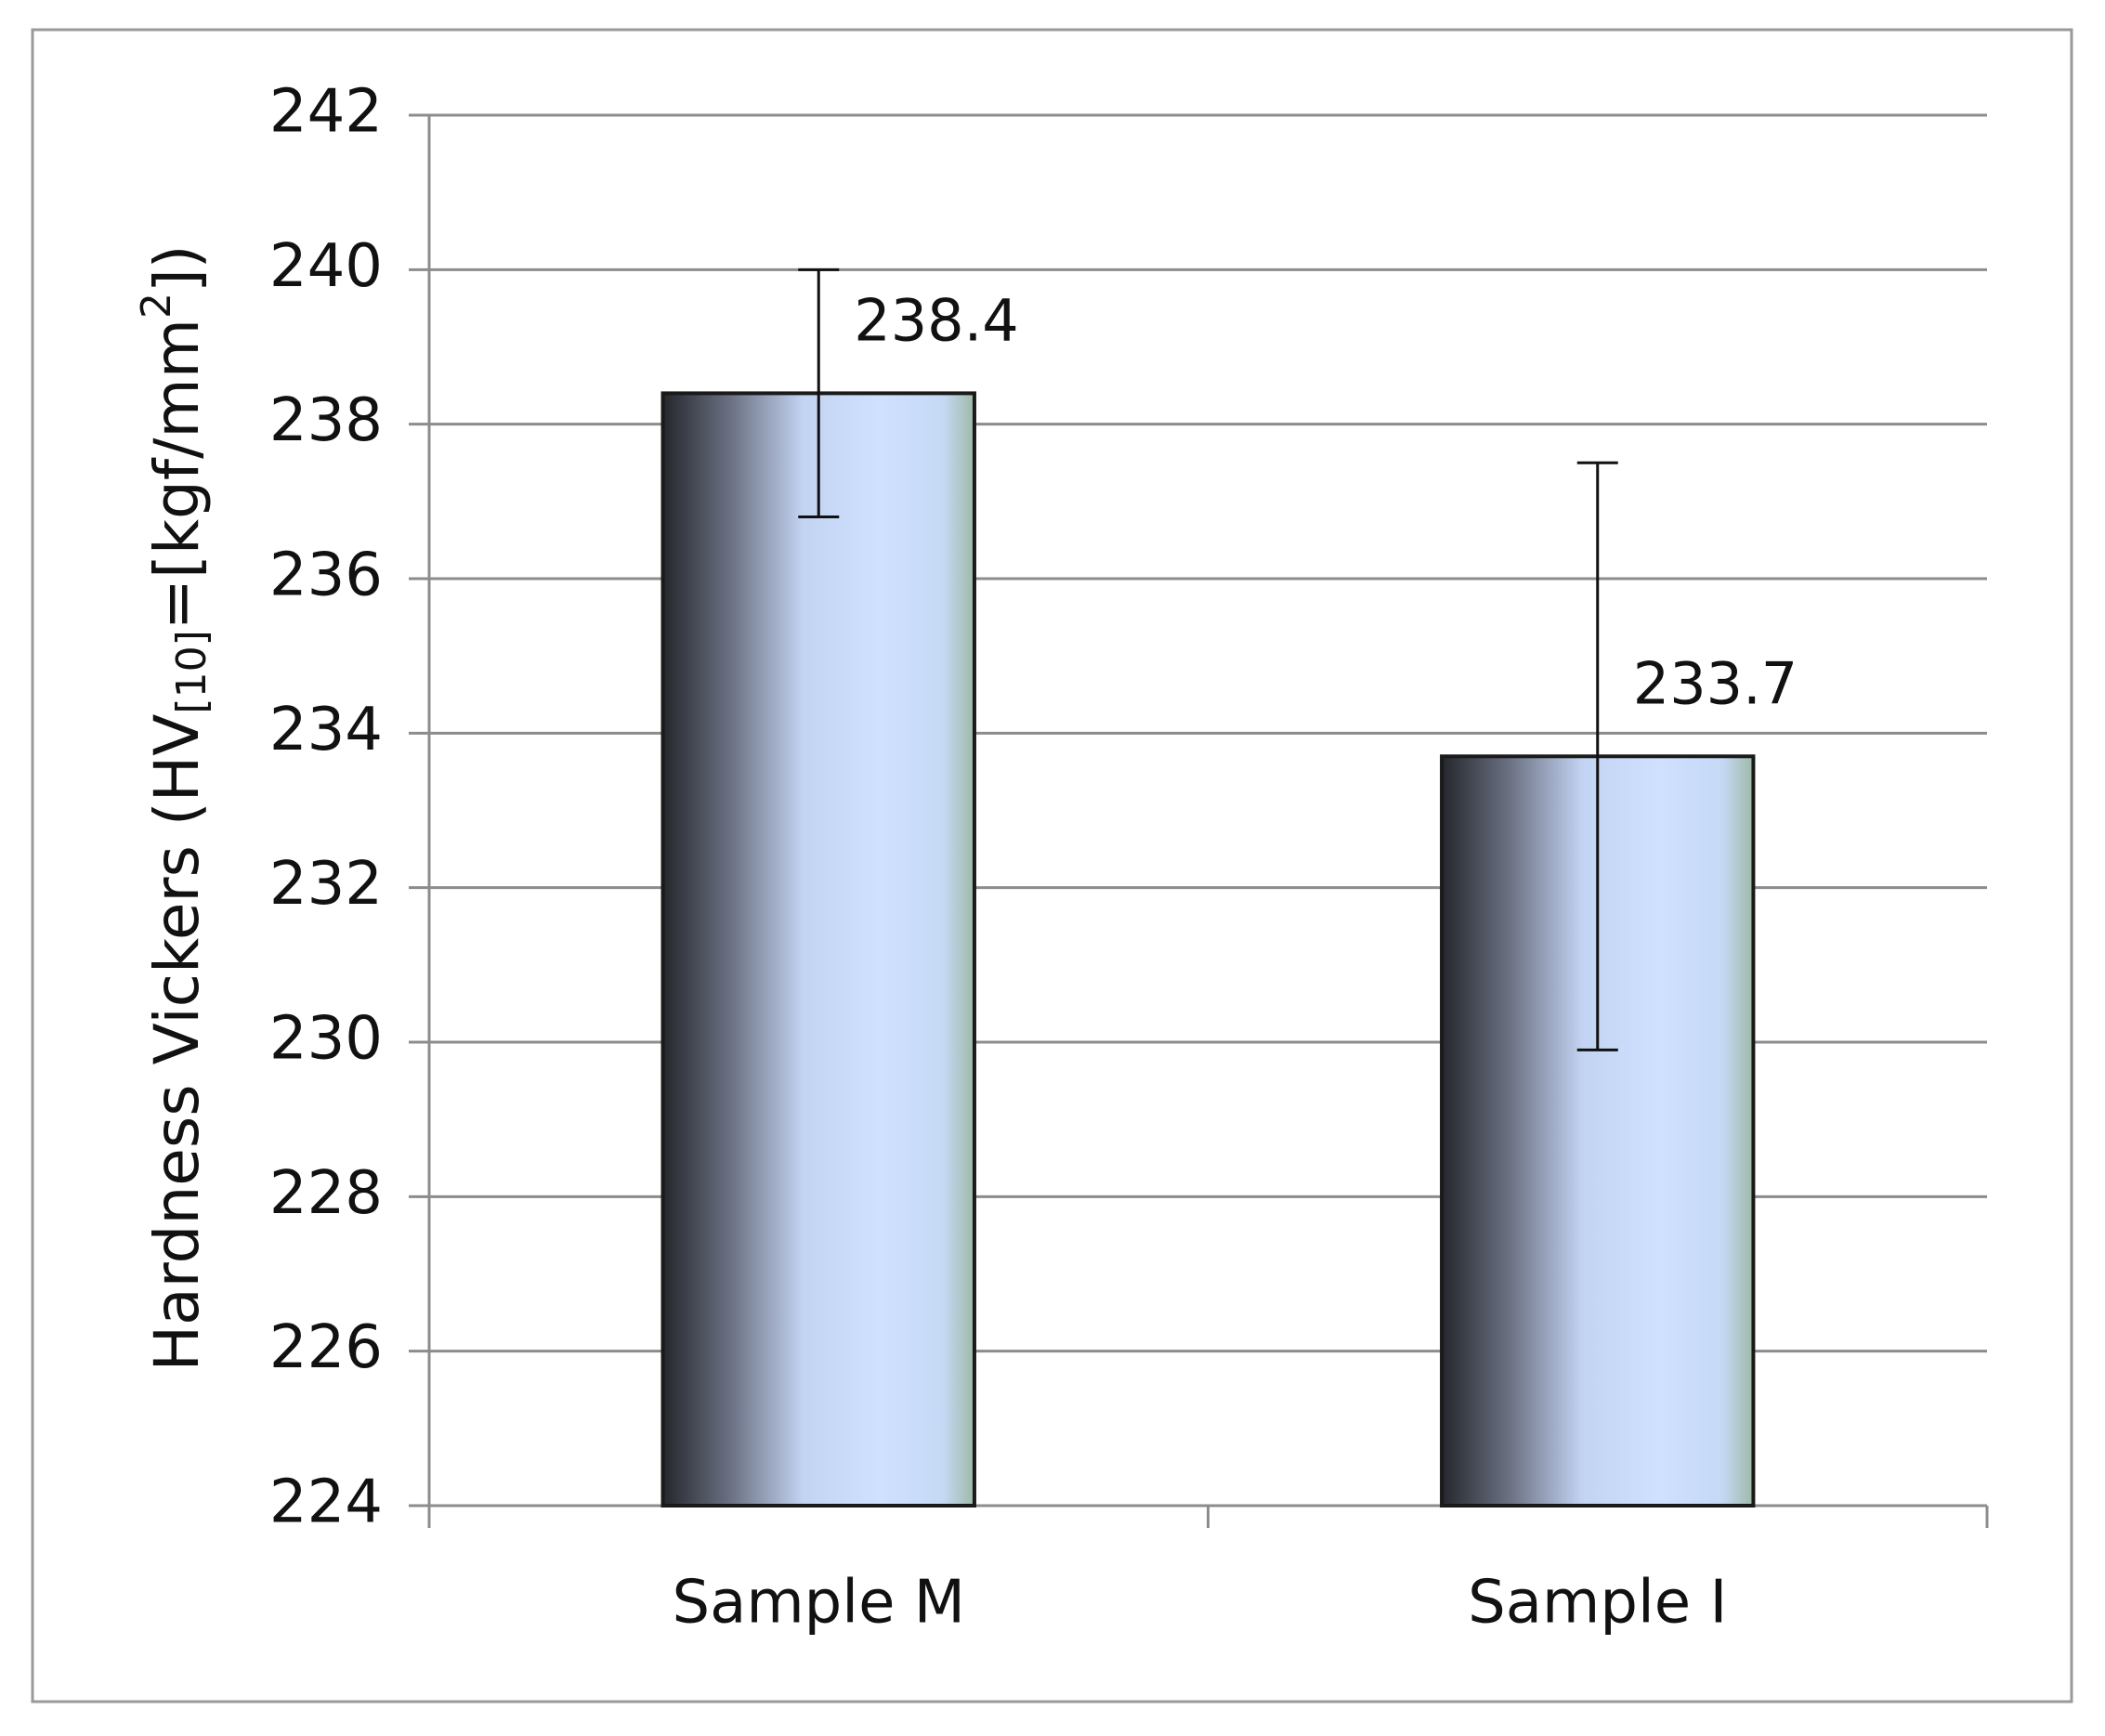 Image resolution: width=2105 pixels, height=1736 pixels. Describe the element at coordinates (177, 1043) in the screenshot. I see `y-label-part: Hardness Vickers (HV` at that location.